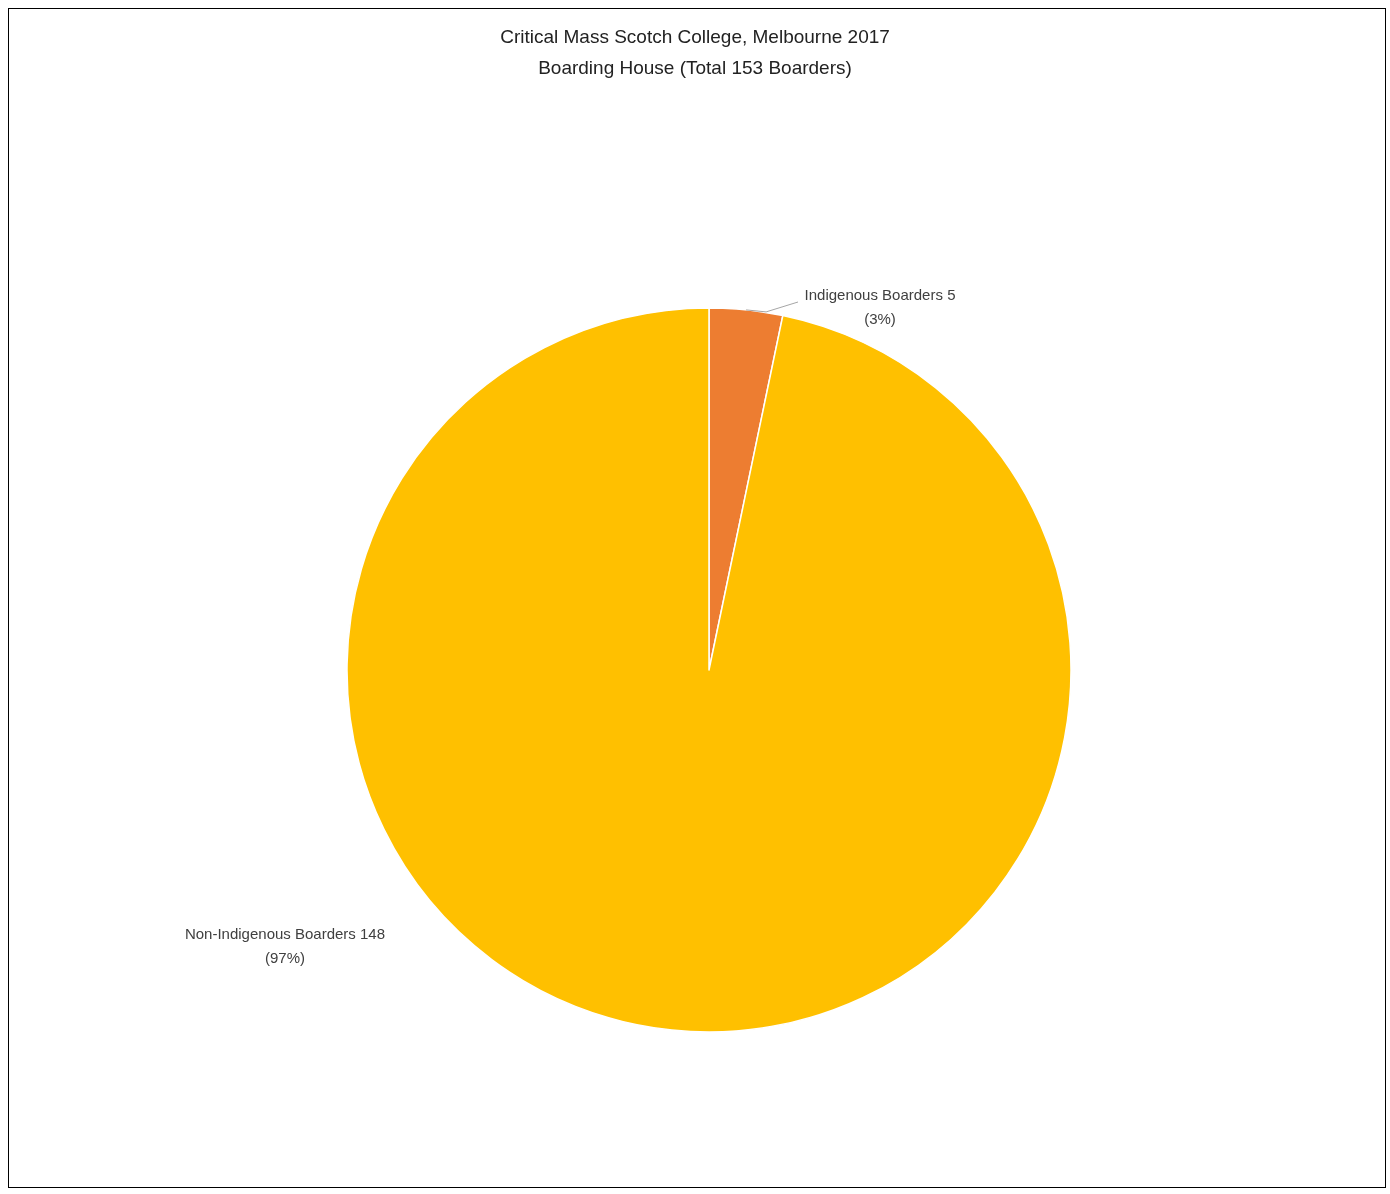 Image resolution: width=1390 pixels, height=1194 pixels. What do you see at coordinates (880, 306) in the screenshot?
I see `slice-label: Indigenous Boarders 5 (3%)` at bounding box center [880, 306].